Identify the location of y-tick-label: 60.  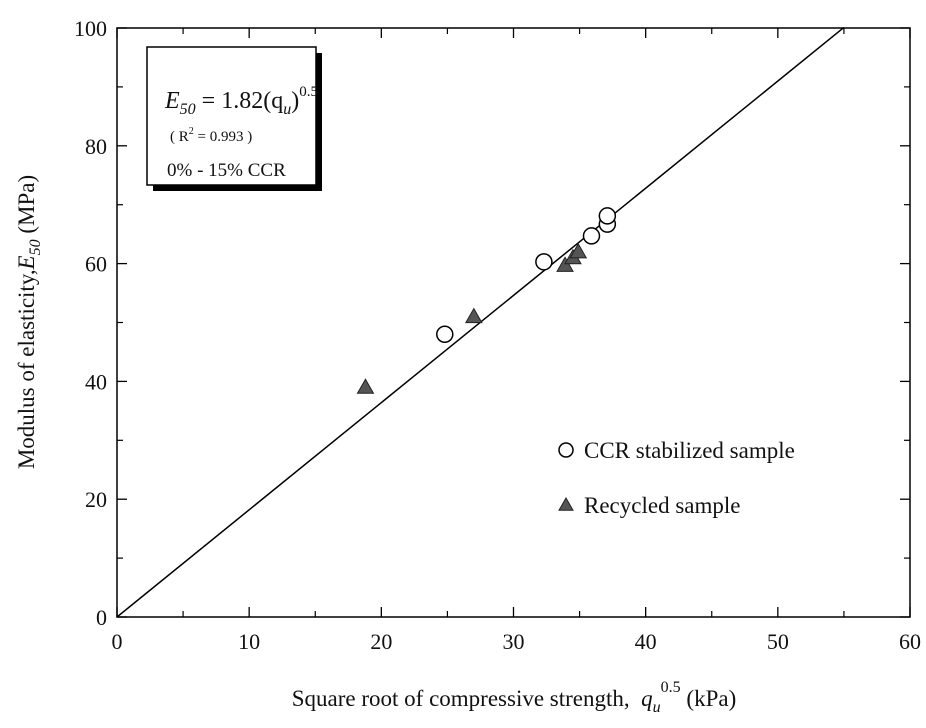
(96, 264).